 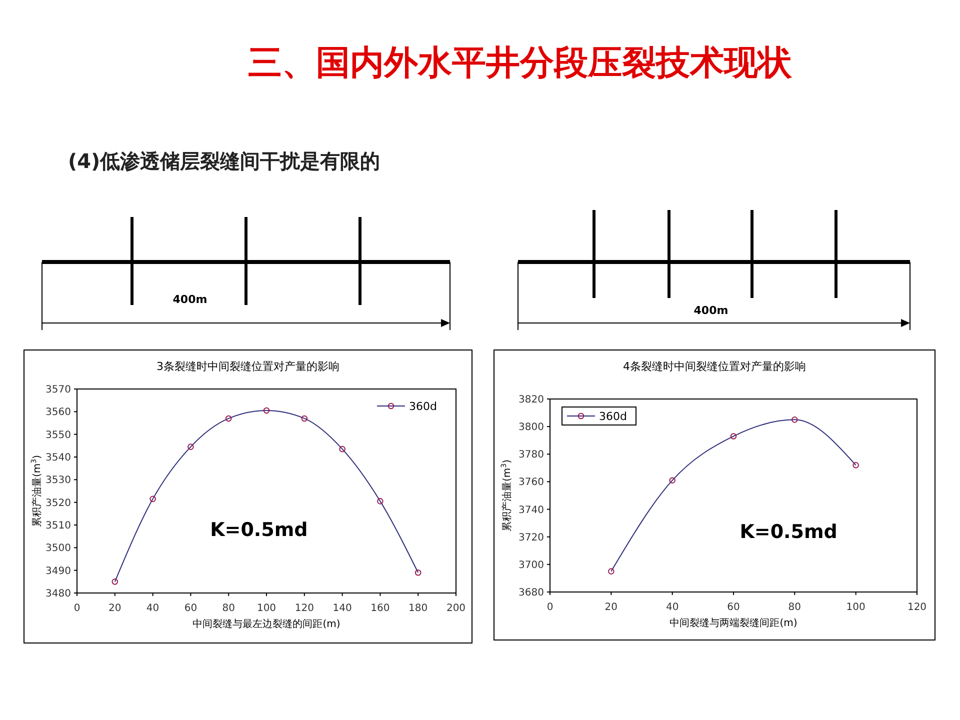 I want to click on y-tick-label: 3760, so click(x=531, y=482).